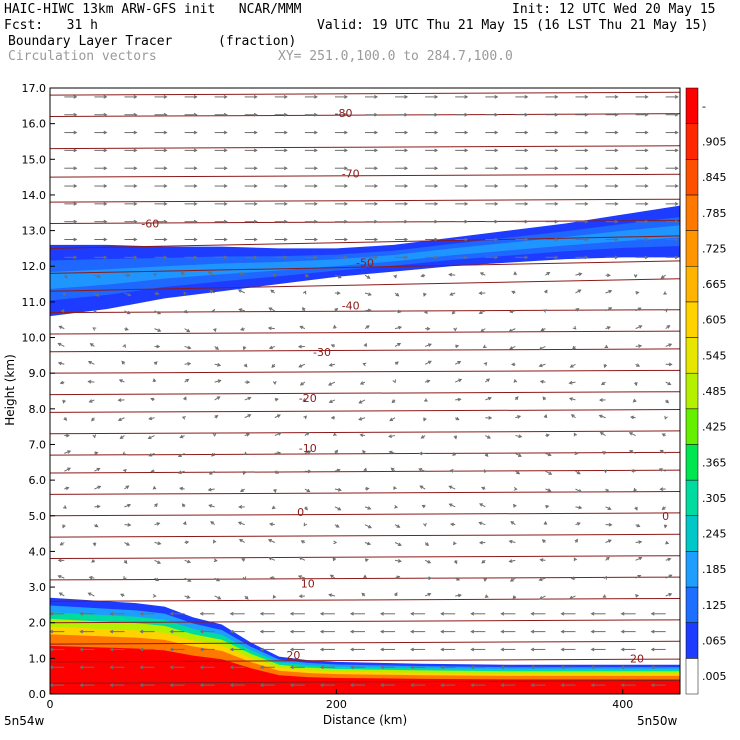 The image size is (740, 740). I want to click on isotherm-label: 20, so click(293, 655).